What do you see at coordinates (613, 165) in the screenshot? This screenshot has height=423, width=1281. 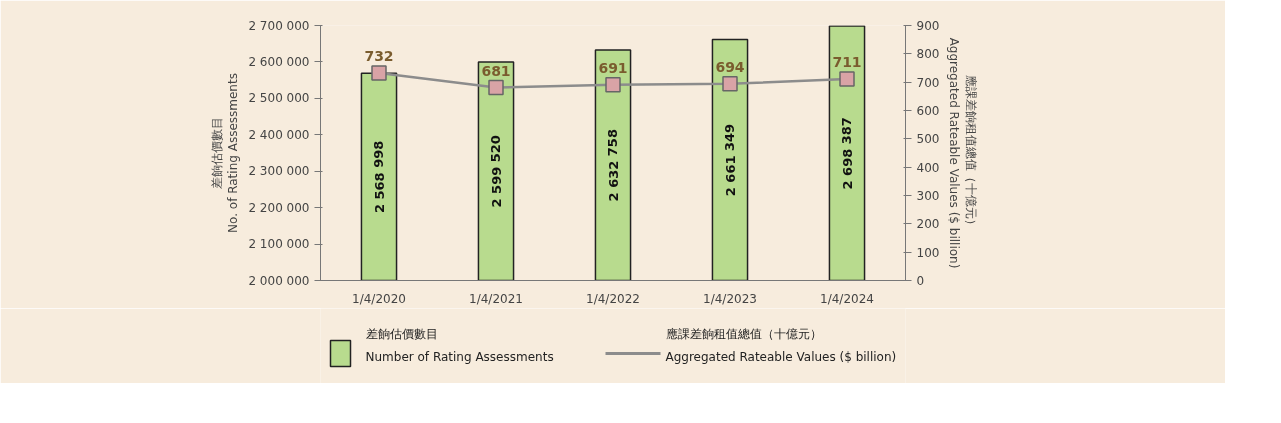 I see `data-label: 2 632 758` at bounding box center [613, 165].